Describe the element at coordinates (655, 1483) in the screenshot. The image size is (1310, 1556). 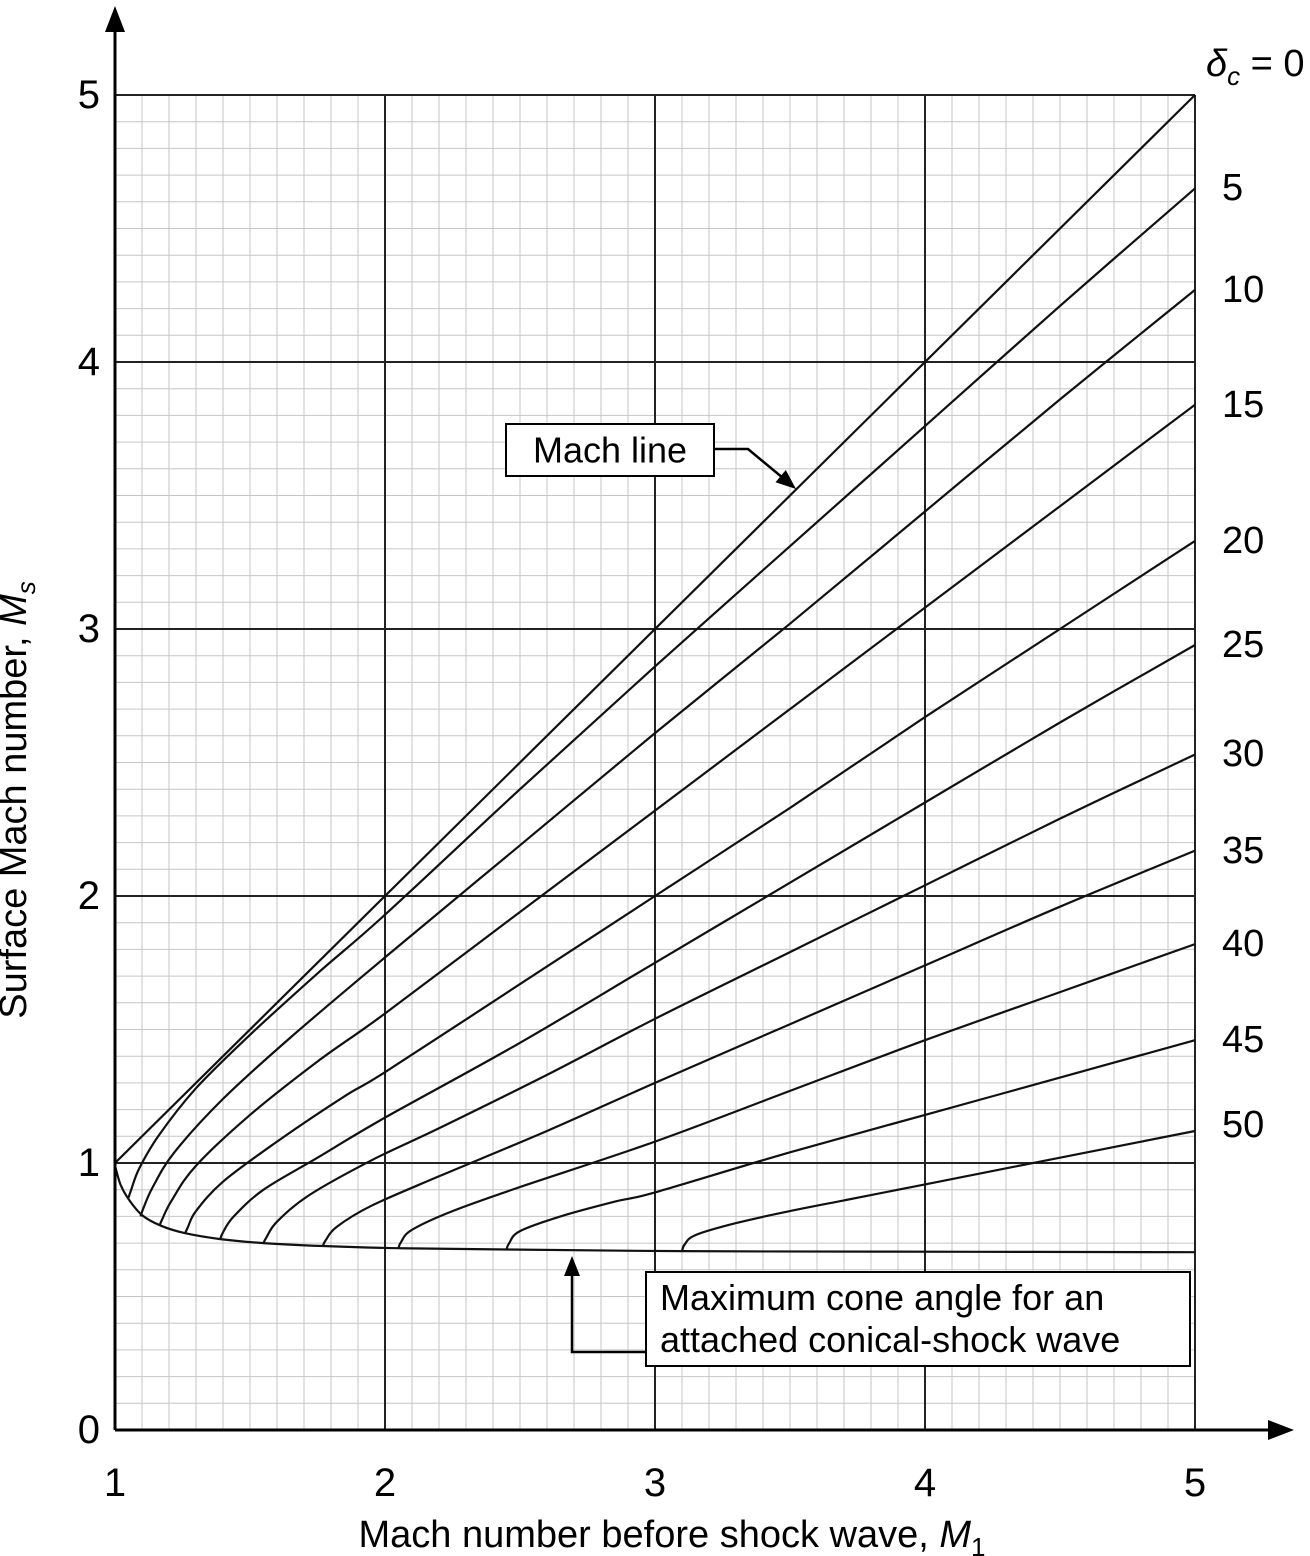
I see `x-tick-3: 3` at that location.